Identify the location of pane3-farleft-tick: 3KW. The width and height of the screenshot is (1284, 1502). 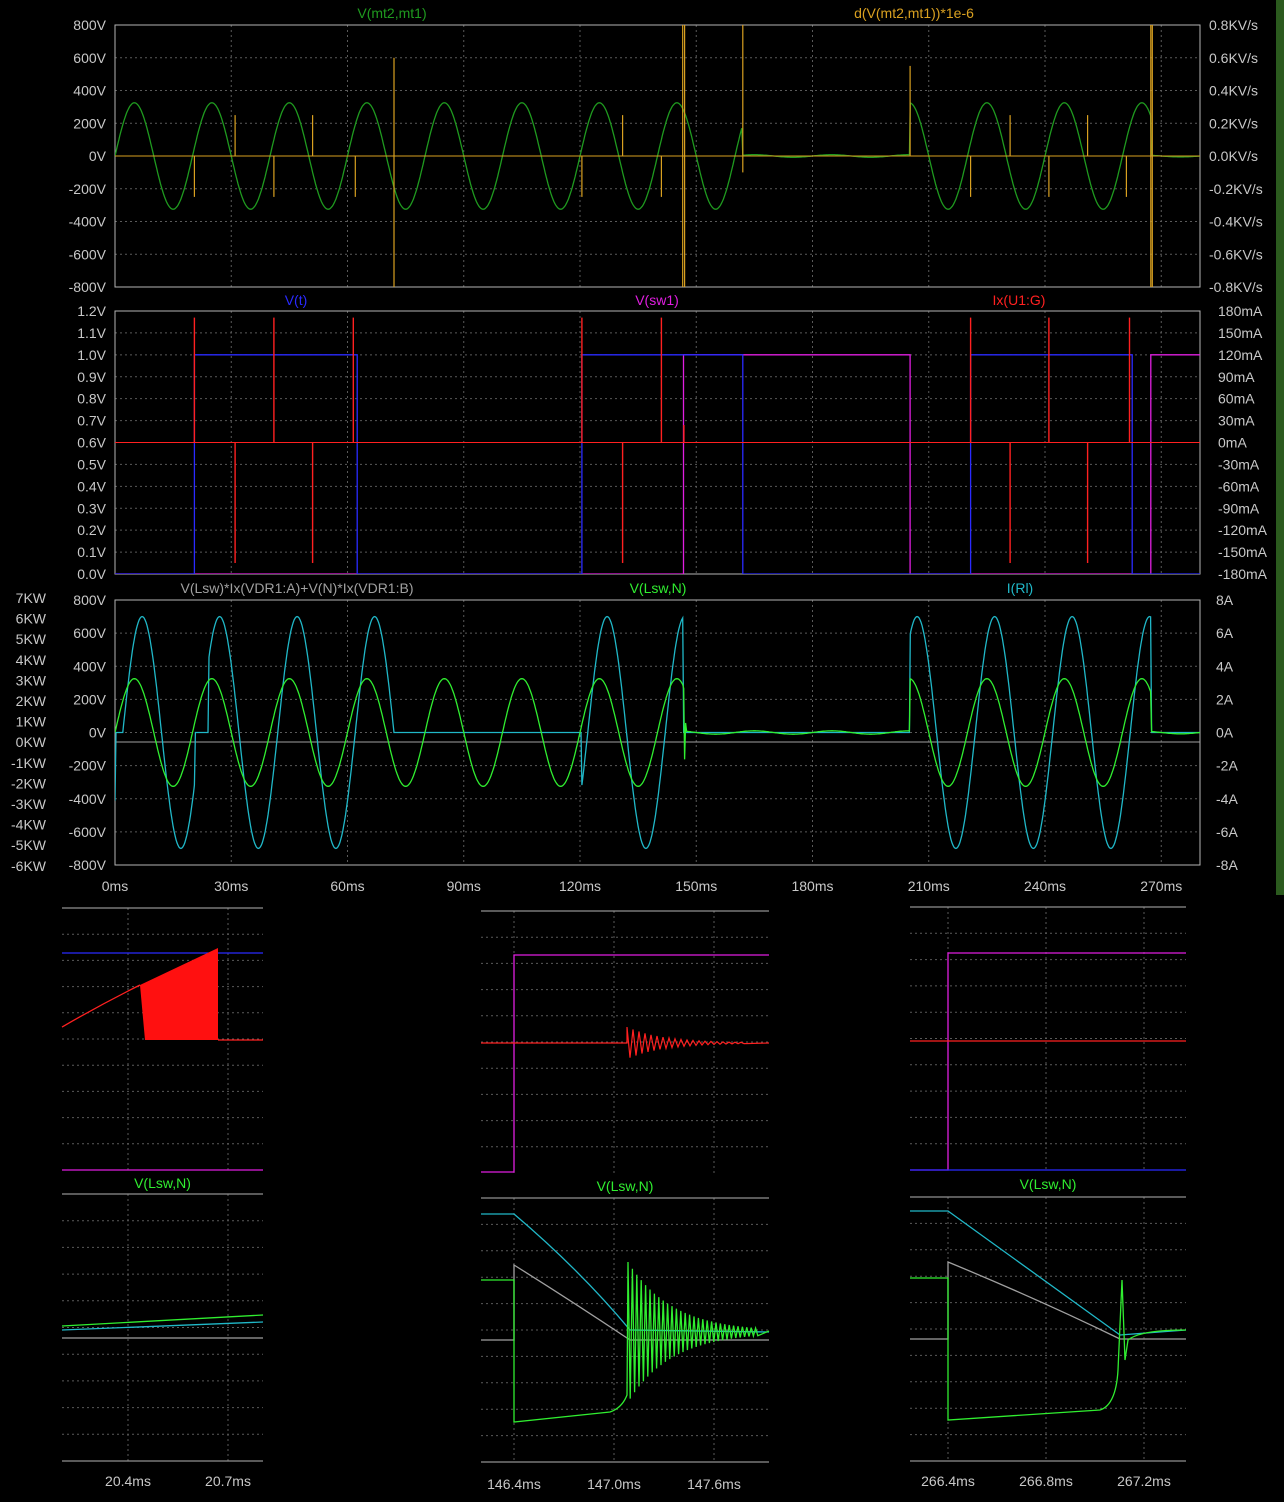
(31, 680).